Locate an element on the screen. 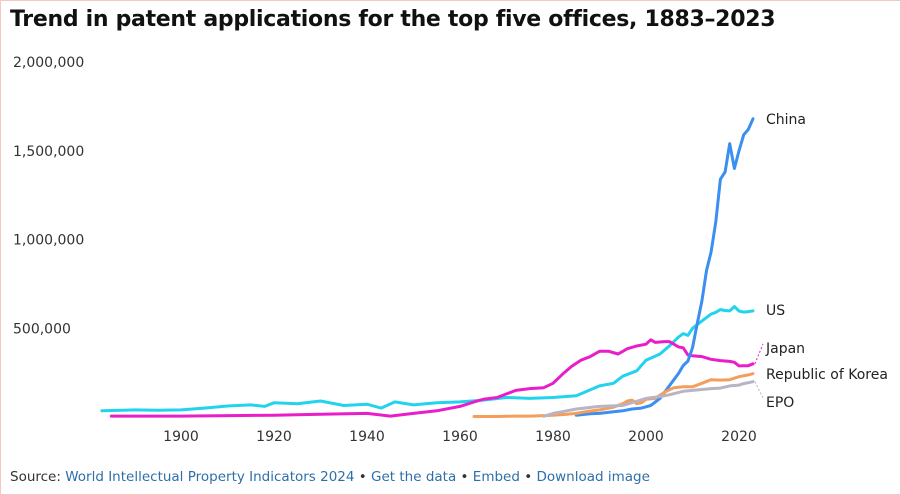  x-axis: 1900 1920 1940 1960 1980 2000 2020 is located at coordinates (460, 437).